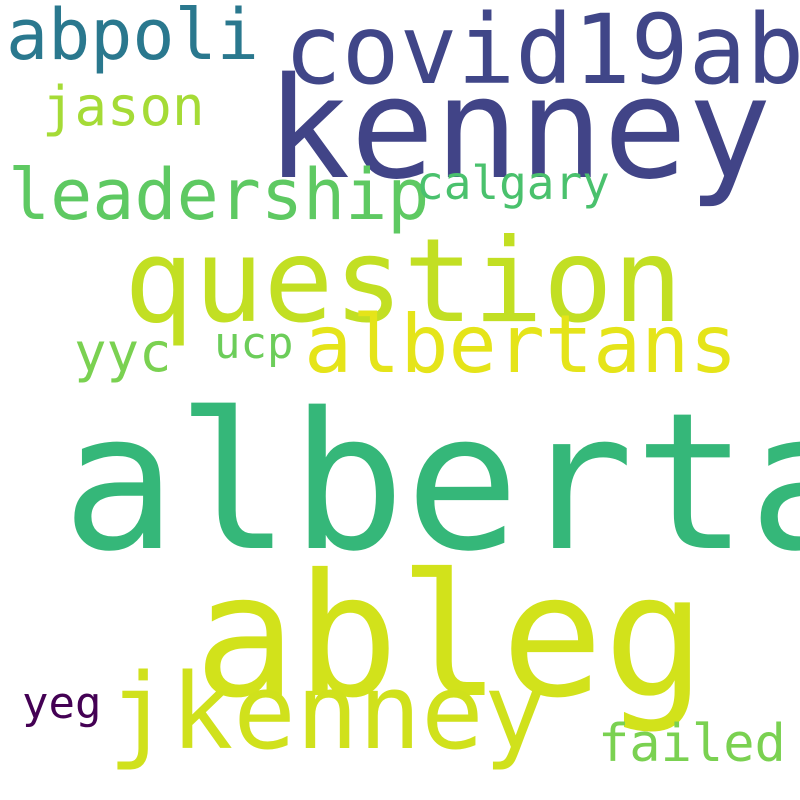 This screenshot has width=800, height=800. What do you see at coordinates (521, 344) in the screenshot?
I see `word-albertans: albertans` at bounding box center [521, 344].